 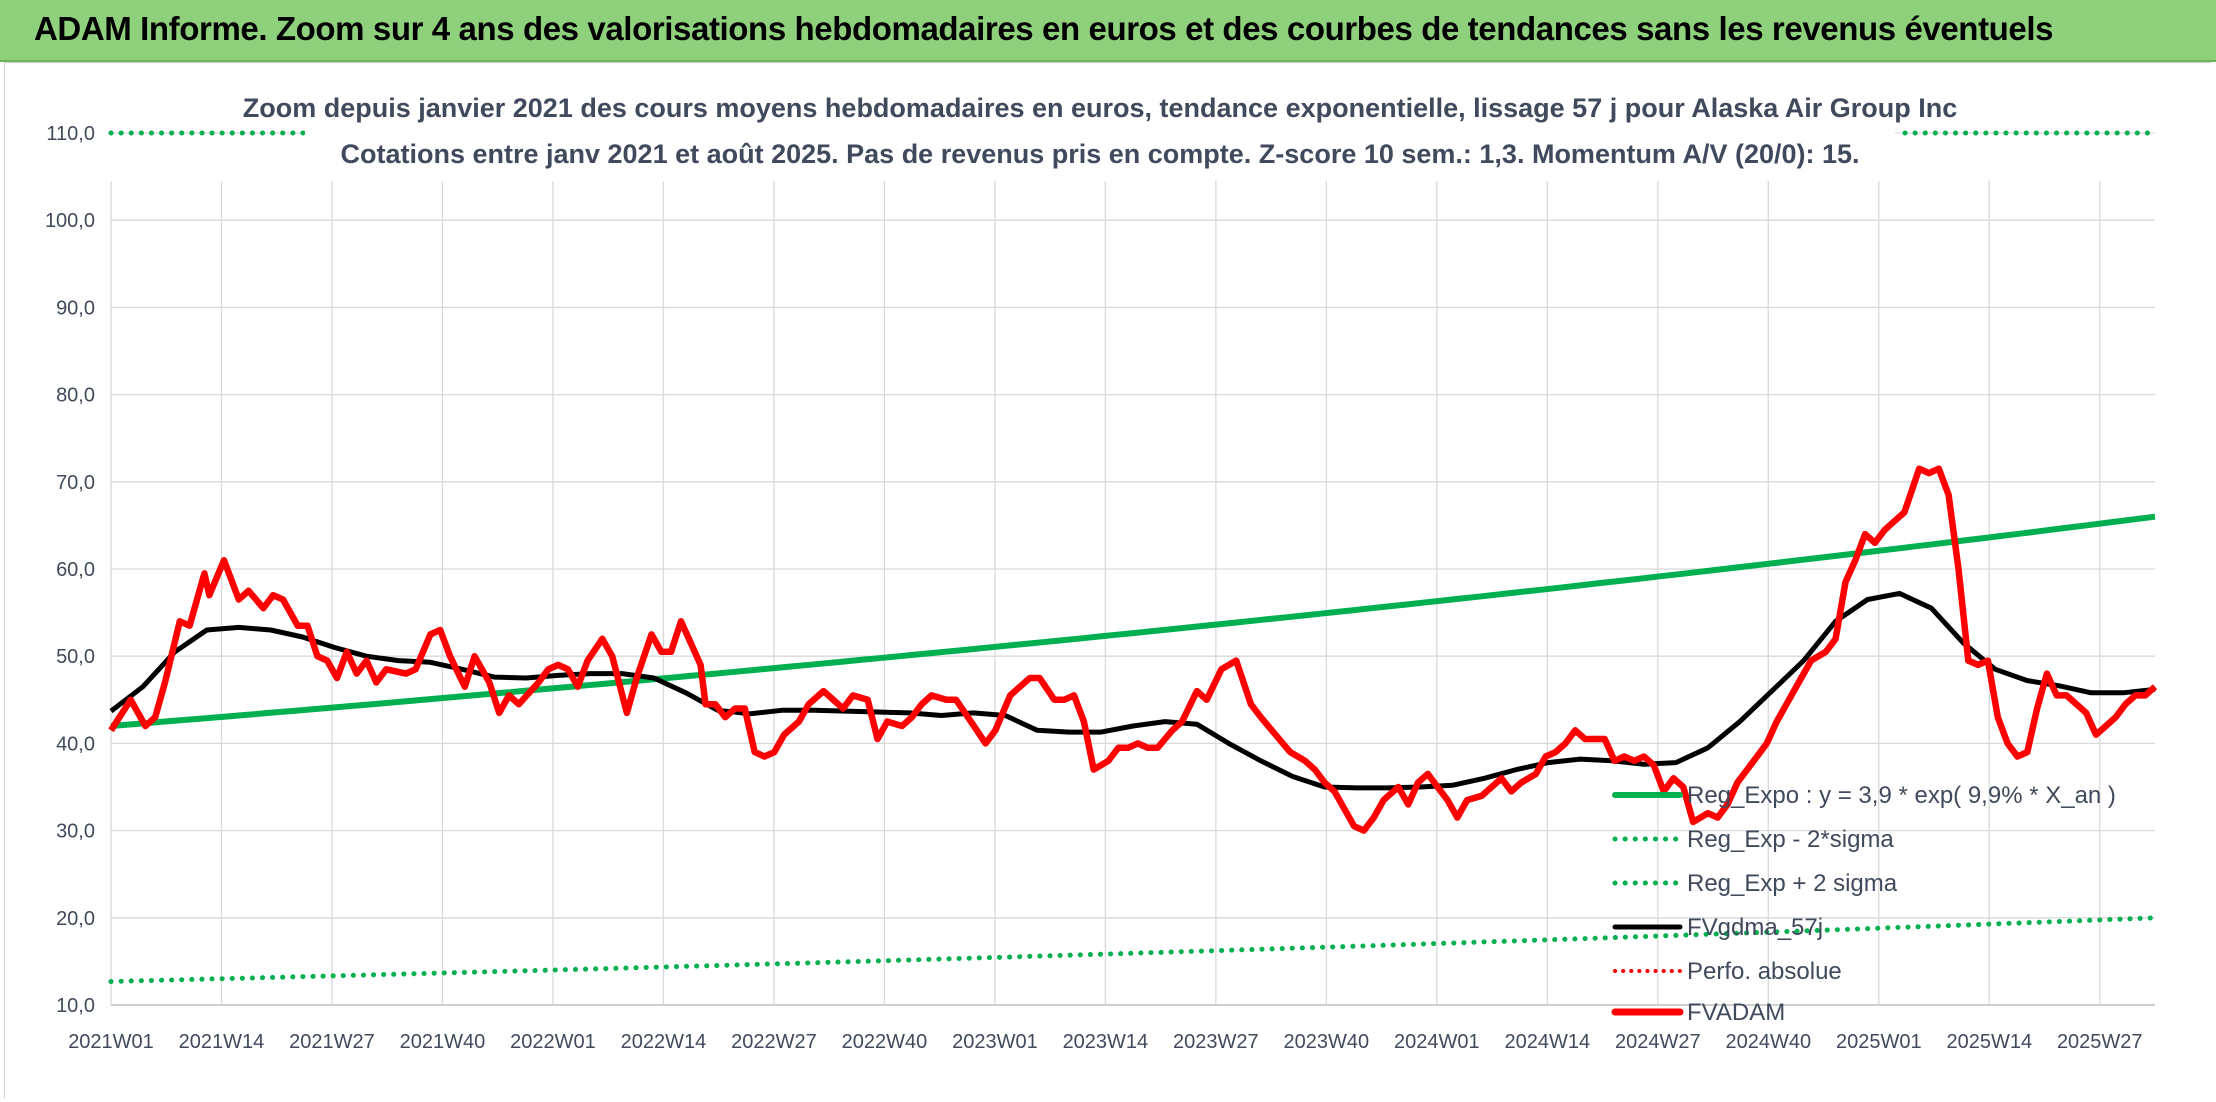 I want to click on legend-label: FVADAM, so click(x=1736, y=1012).